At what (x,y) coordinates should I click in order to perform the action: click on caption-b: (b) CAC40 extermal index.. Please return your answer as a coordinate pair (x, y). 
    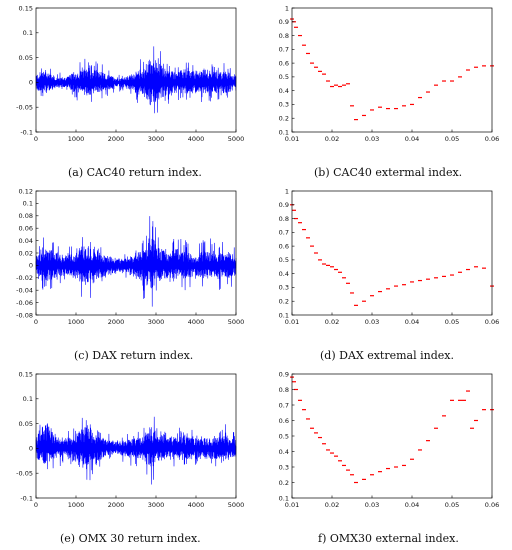
    Looking at the image, I should click on (388, 172).